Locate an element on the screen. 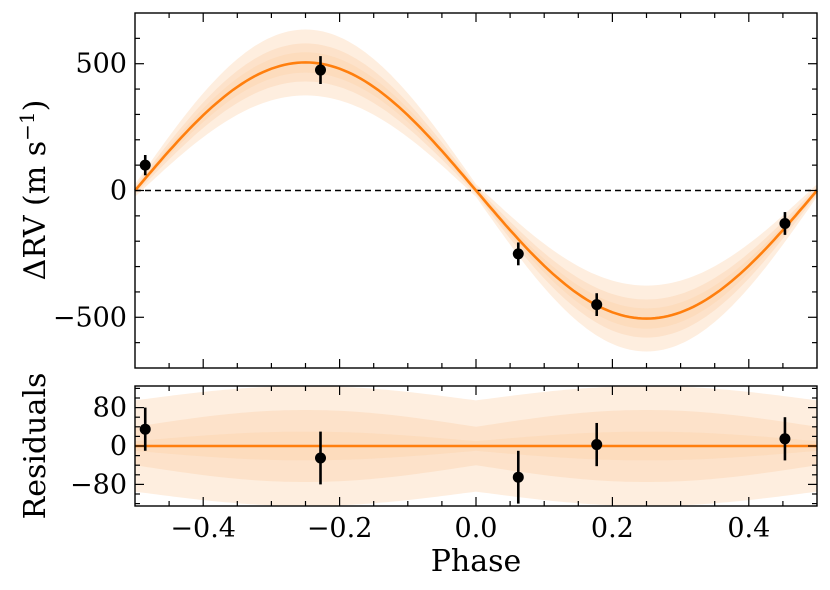 The width and height of the screenshot is (830, 590). x-tick-labels: −0.4 −0.2 0.0 0.2 0.4 is located at coordinates (470, 528).